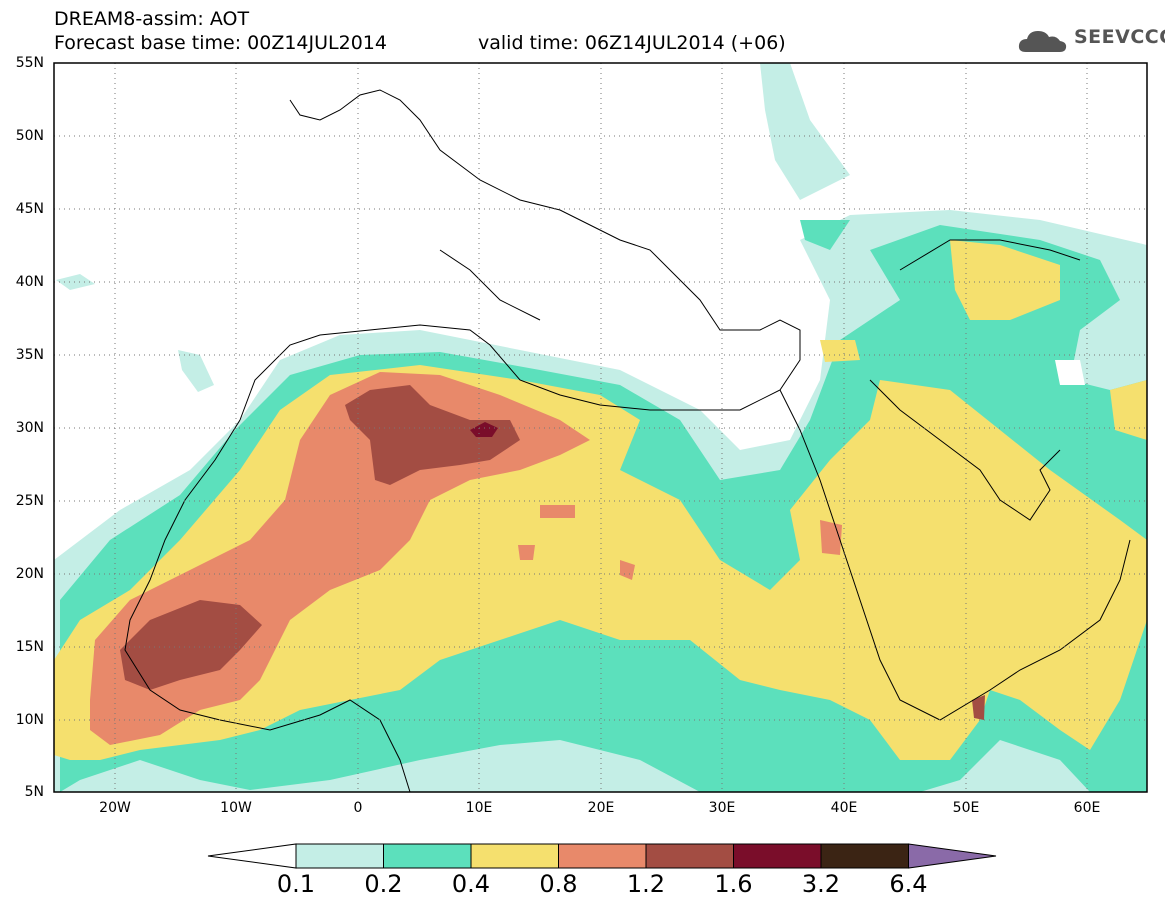  I want to click on colorbar-label: 0.2, so click(383, 884).